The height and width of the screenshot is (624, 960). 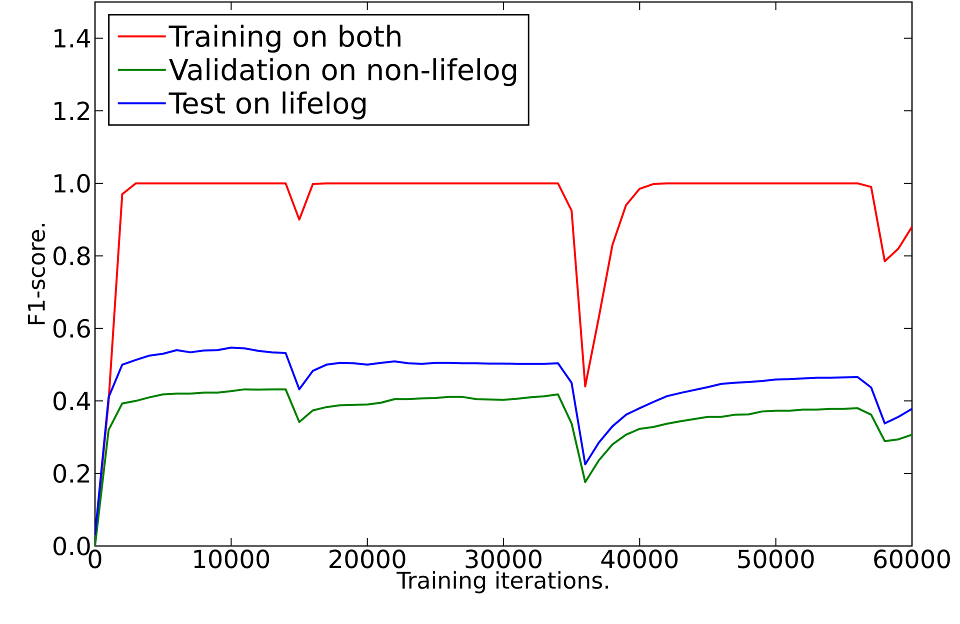 I want to click on x-tick-label: 30000, so click(x=504, y=559).